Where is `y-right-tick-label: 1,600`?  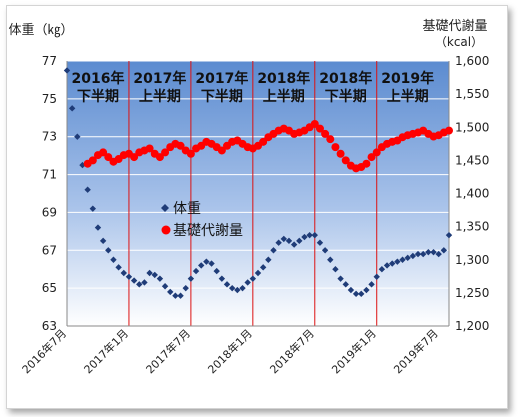 y-right-tick-label: 1,600 is located at coordinates (472, 61).